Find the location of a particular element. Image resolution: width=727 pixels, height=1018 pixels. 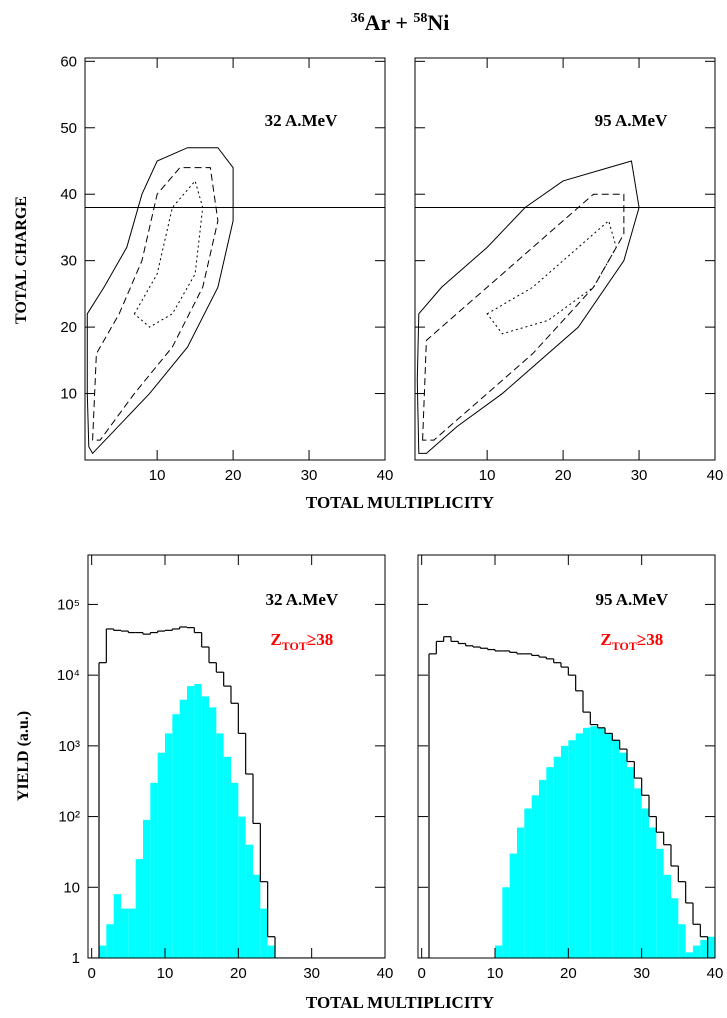

y-tick-label: 10² is located at coordinates (69, 817).